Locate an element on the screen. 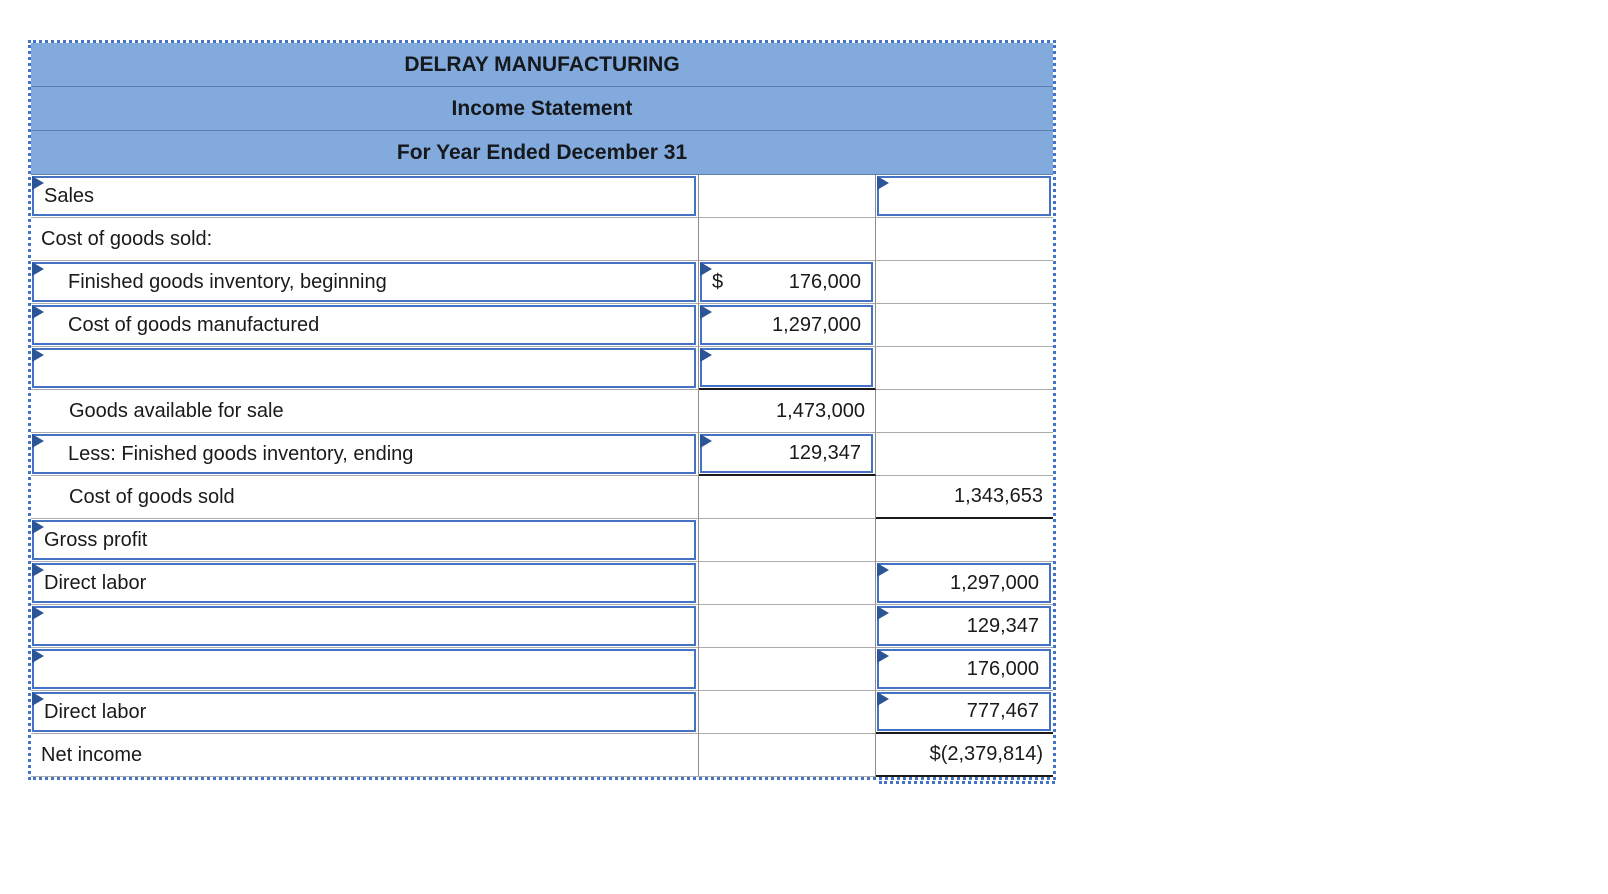  statement-row is located at coordinates (542, 368).